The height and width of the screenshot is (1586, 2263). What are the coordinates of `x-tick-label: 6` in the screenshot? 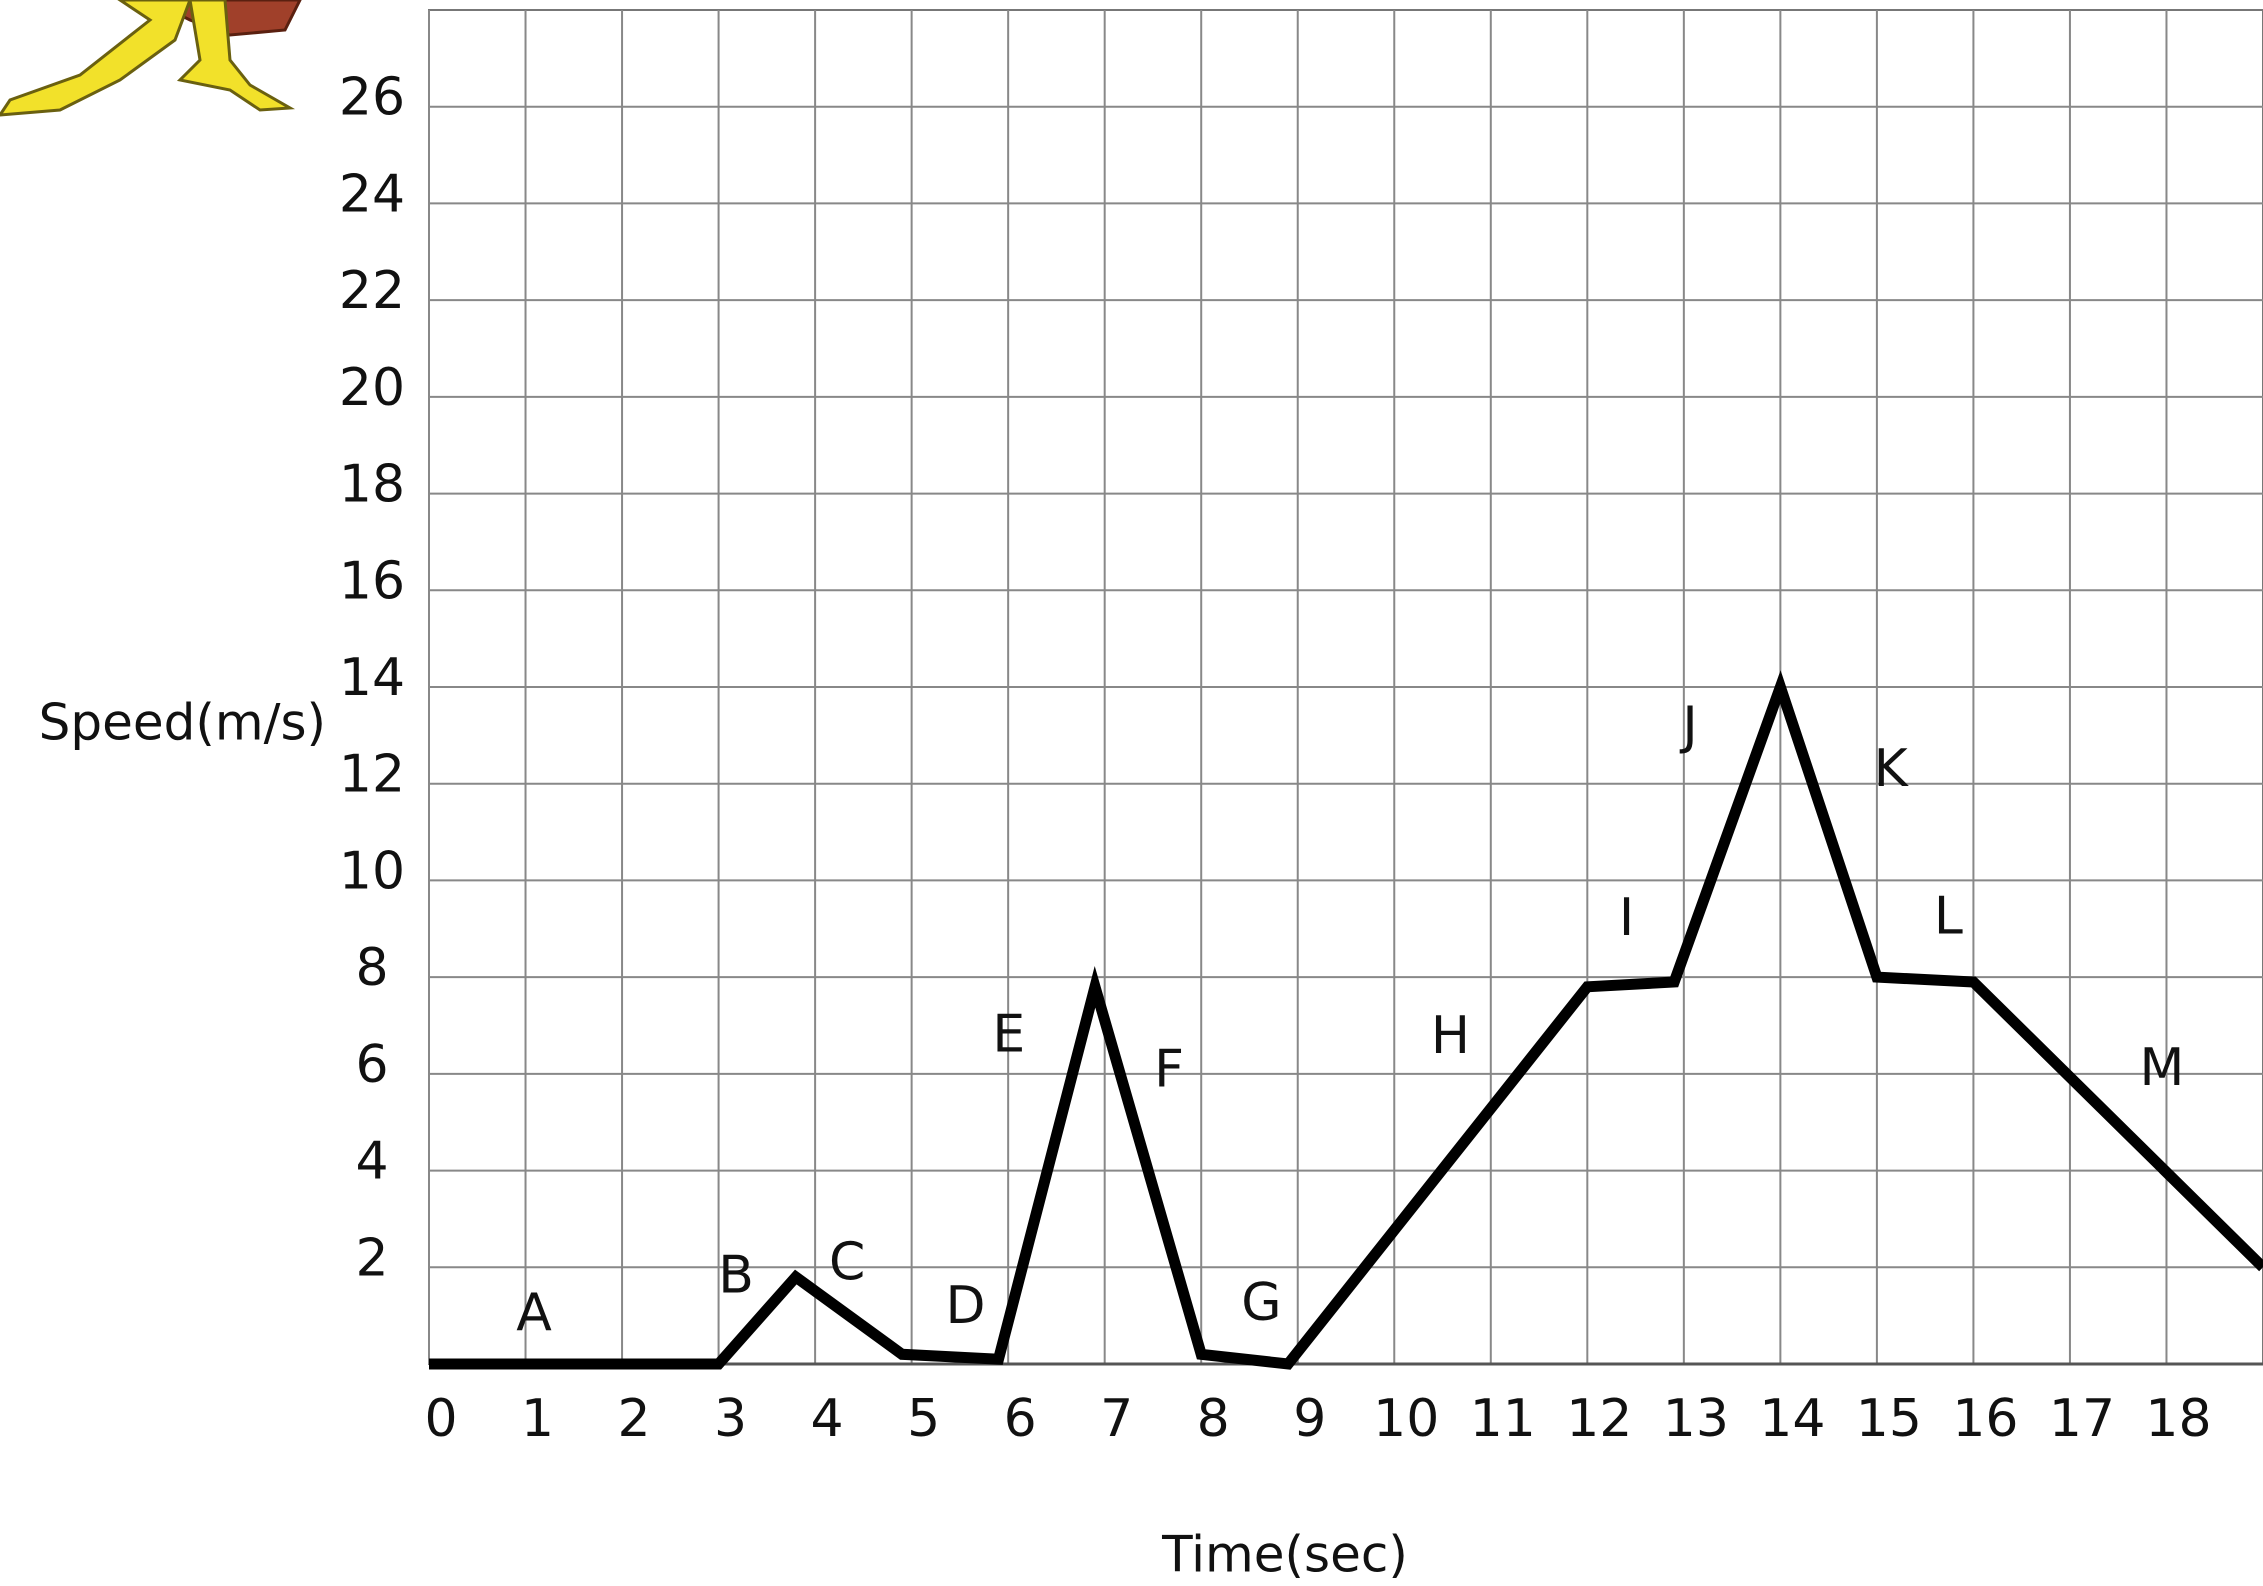 It's located at (1020, 1419).